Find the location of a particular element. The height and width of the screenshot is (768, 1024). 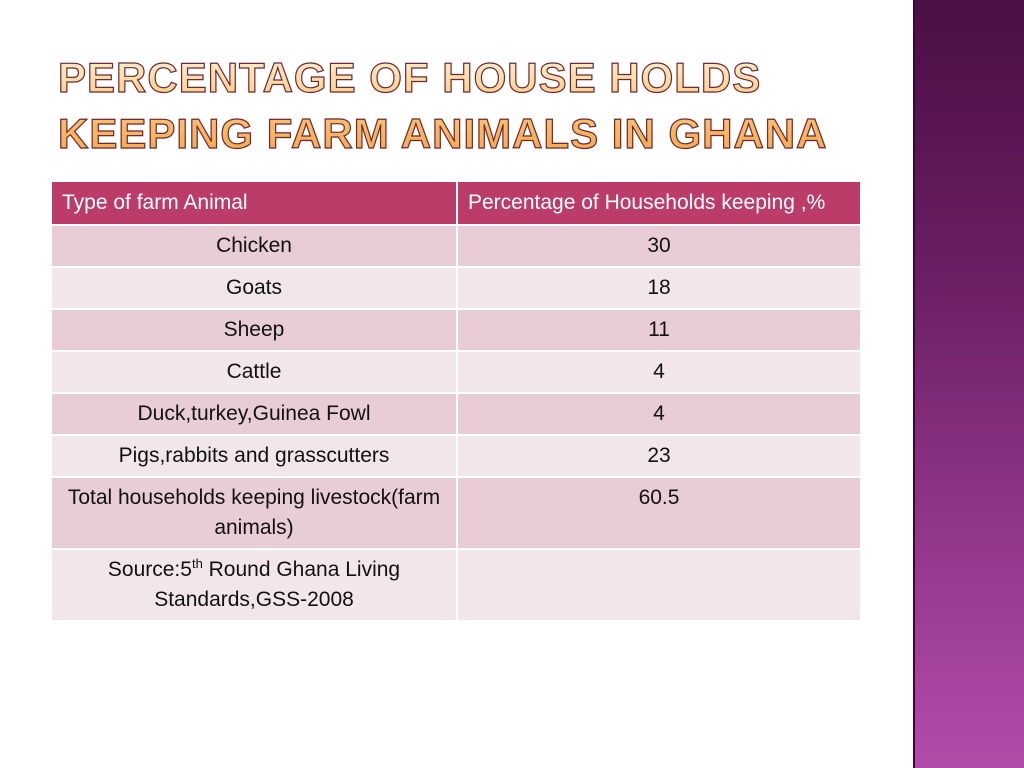

header-animal-type: Type of farm Animal is located at coordinates (254, 203).